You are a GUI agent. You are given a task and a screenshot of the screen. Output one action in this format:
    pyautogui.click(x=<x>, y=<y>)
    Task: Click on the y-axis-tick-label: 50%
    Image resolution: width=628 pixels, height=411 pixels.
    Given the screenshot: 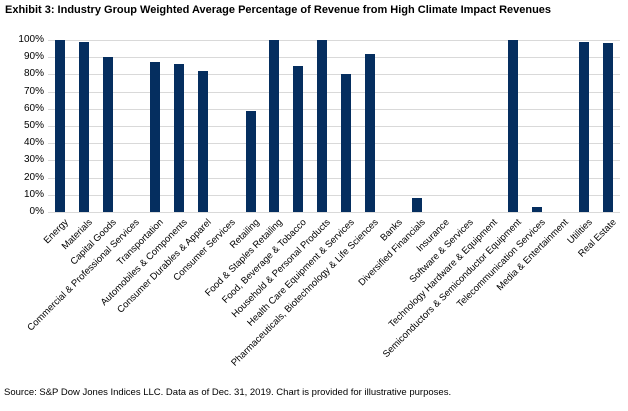 What is the action you would take?
    pyautogui.click(x=33, y=125)
    